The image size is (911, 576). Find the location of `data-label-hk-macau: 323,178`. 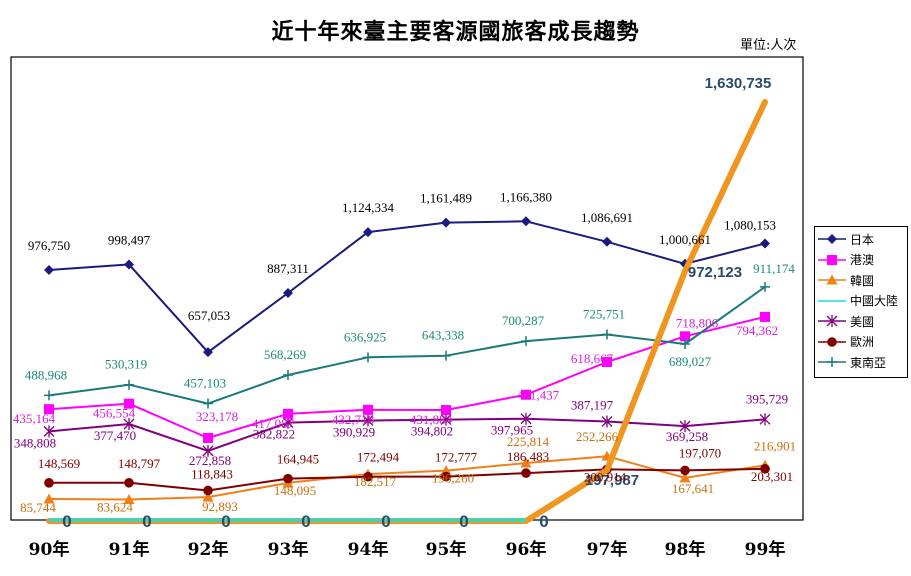

data-label-hk-macau: 323,178 is located at coordinates (217, 416).